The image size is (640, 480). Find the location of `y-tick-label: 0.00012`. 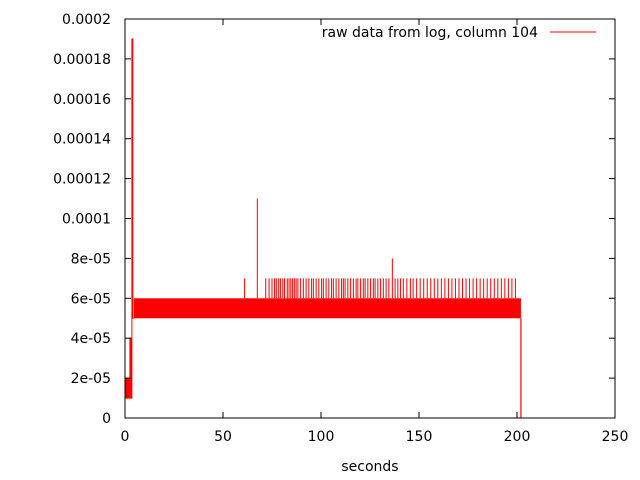

y-tick-label: 0.00012 is located at coordinates (82, 180).